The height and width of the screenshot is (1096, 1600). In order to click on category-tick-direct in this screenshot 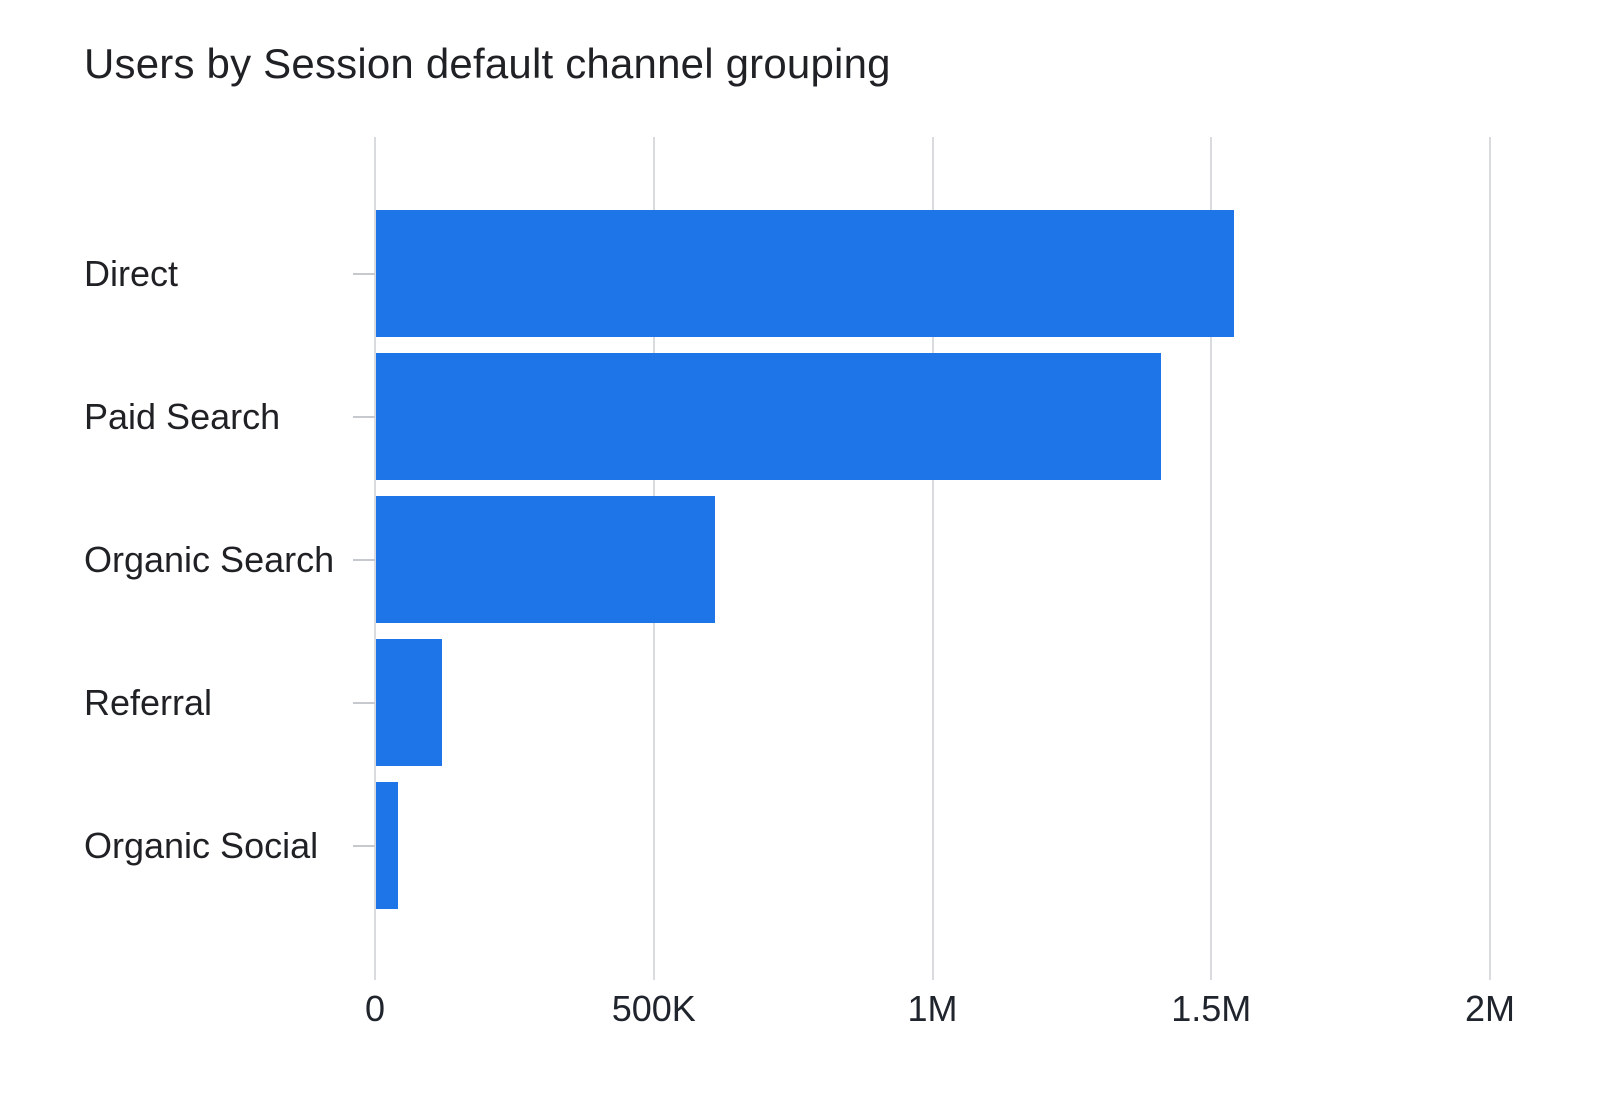, I will do `click(364, 273)`.